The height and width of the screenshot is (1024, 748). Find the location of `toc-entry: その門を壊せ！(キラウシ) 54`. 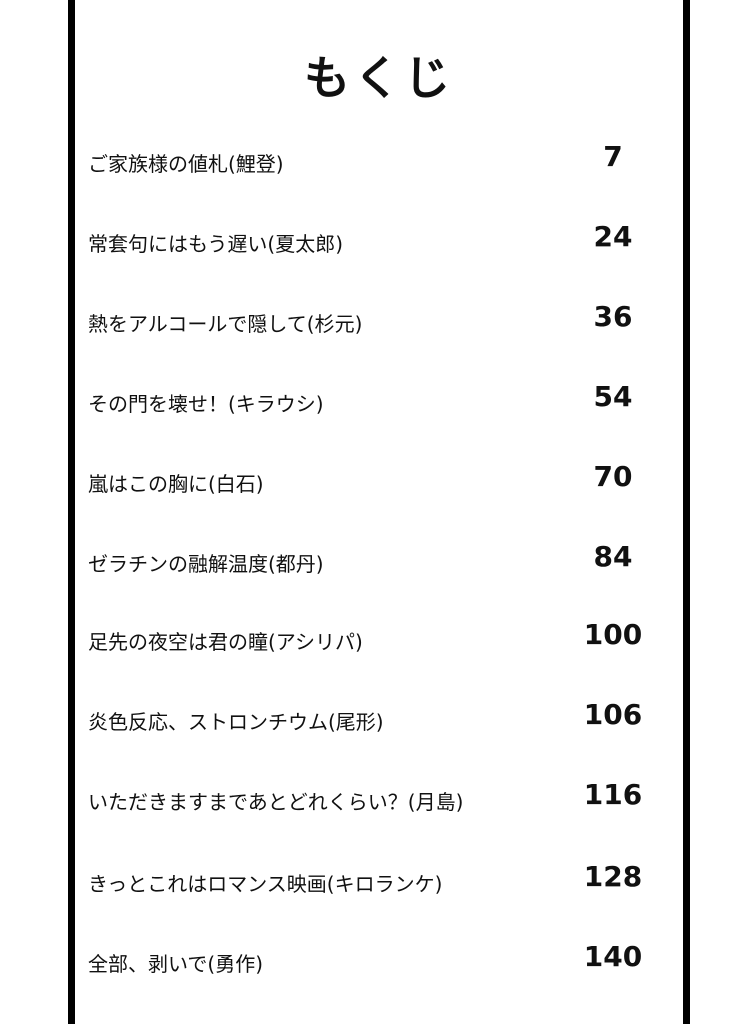

toc-entry: その門を壊せ！(キラウシ) 54 is located at coordinates (378, 400).